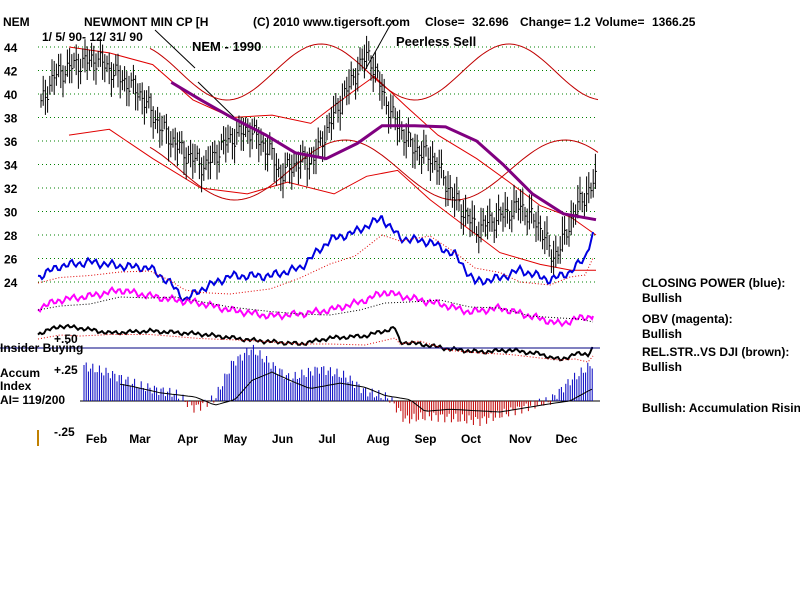 This screenshot has width=800, height=600. Describe the element at coordinates (11, 95) in the screenshot. I see `y-tick-label: 40` at that location.